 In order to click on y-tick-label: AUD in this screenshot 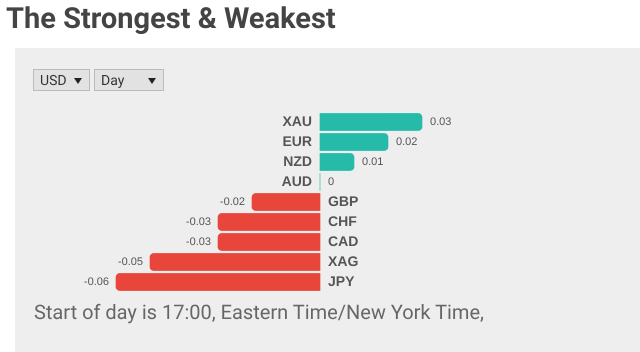, I will do `click(297, 180)`.